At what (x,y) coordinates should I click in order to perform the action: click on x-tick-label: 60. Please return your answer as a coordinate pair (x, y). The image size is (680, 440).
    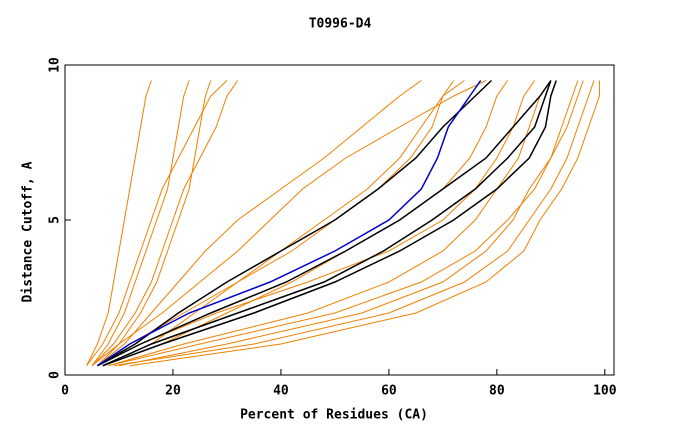
    Looking at the image, I should click on (389, 391).